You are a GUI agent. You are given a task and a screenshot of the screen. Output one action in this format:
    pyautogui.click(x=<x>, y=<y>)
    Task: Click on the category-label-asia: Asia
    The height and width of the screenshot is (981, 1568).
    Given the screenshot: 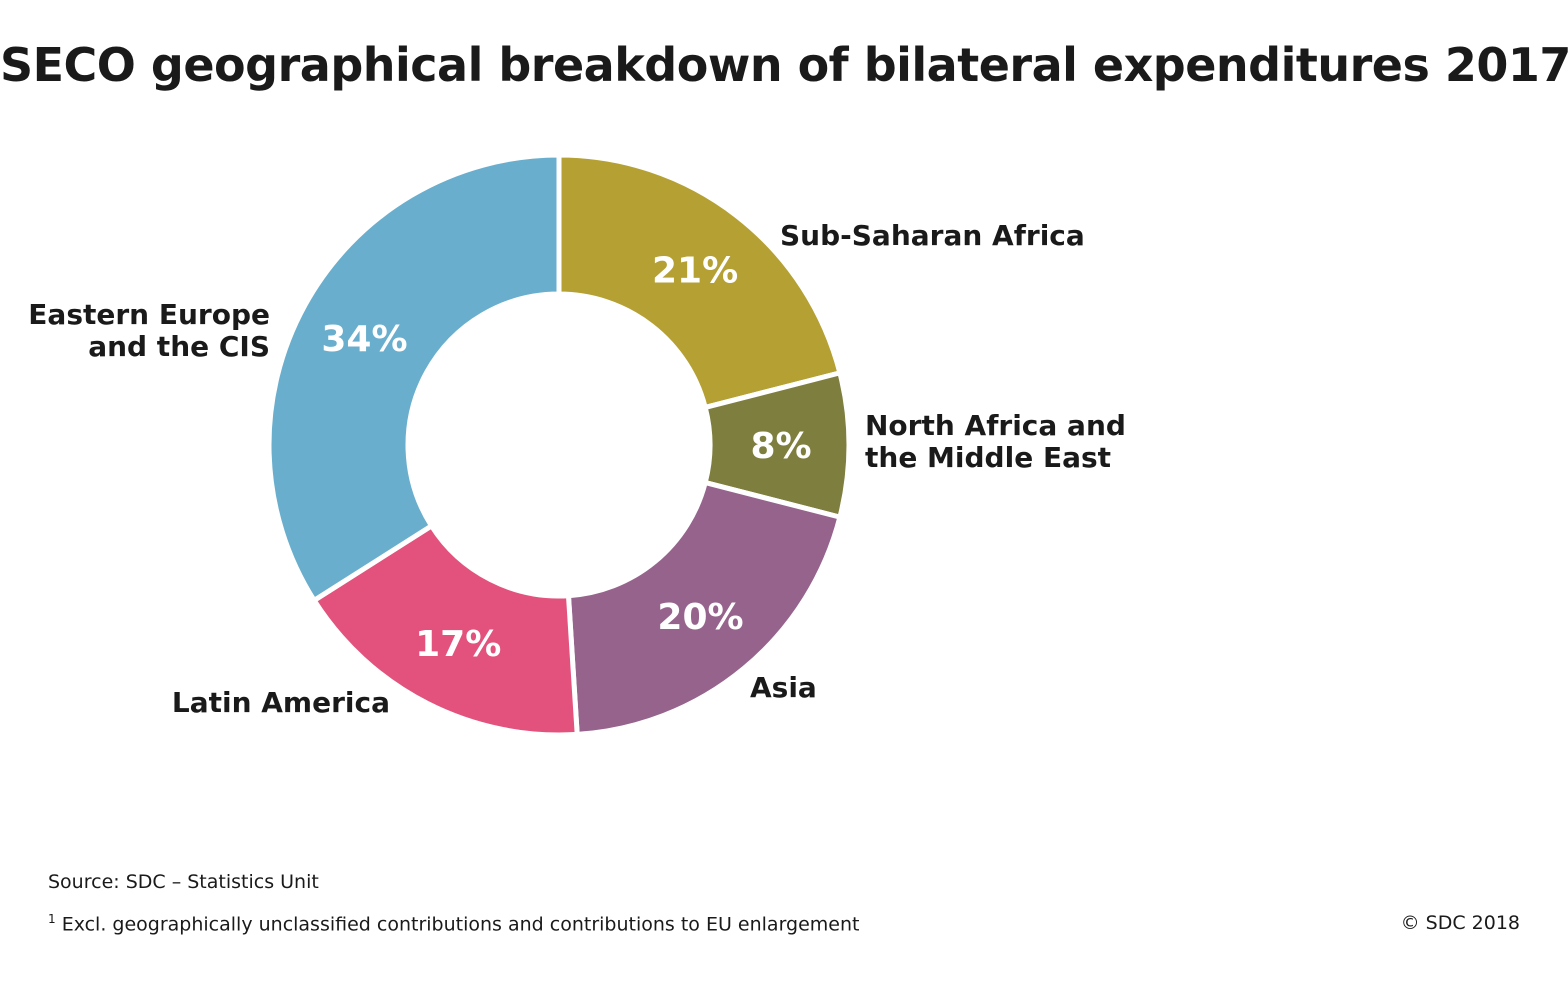 What is the action you would take?
    pyautogui.click(x=783, y=687)
    